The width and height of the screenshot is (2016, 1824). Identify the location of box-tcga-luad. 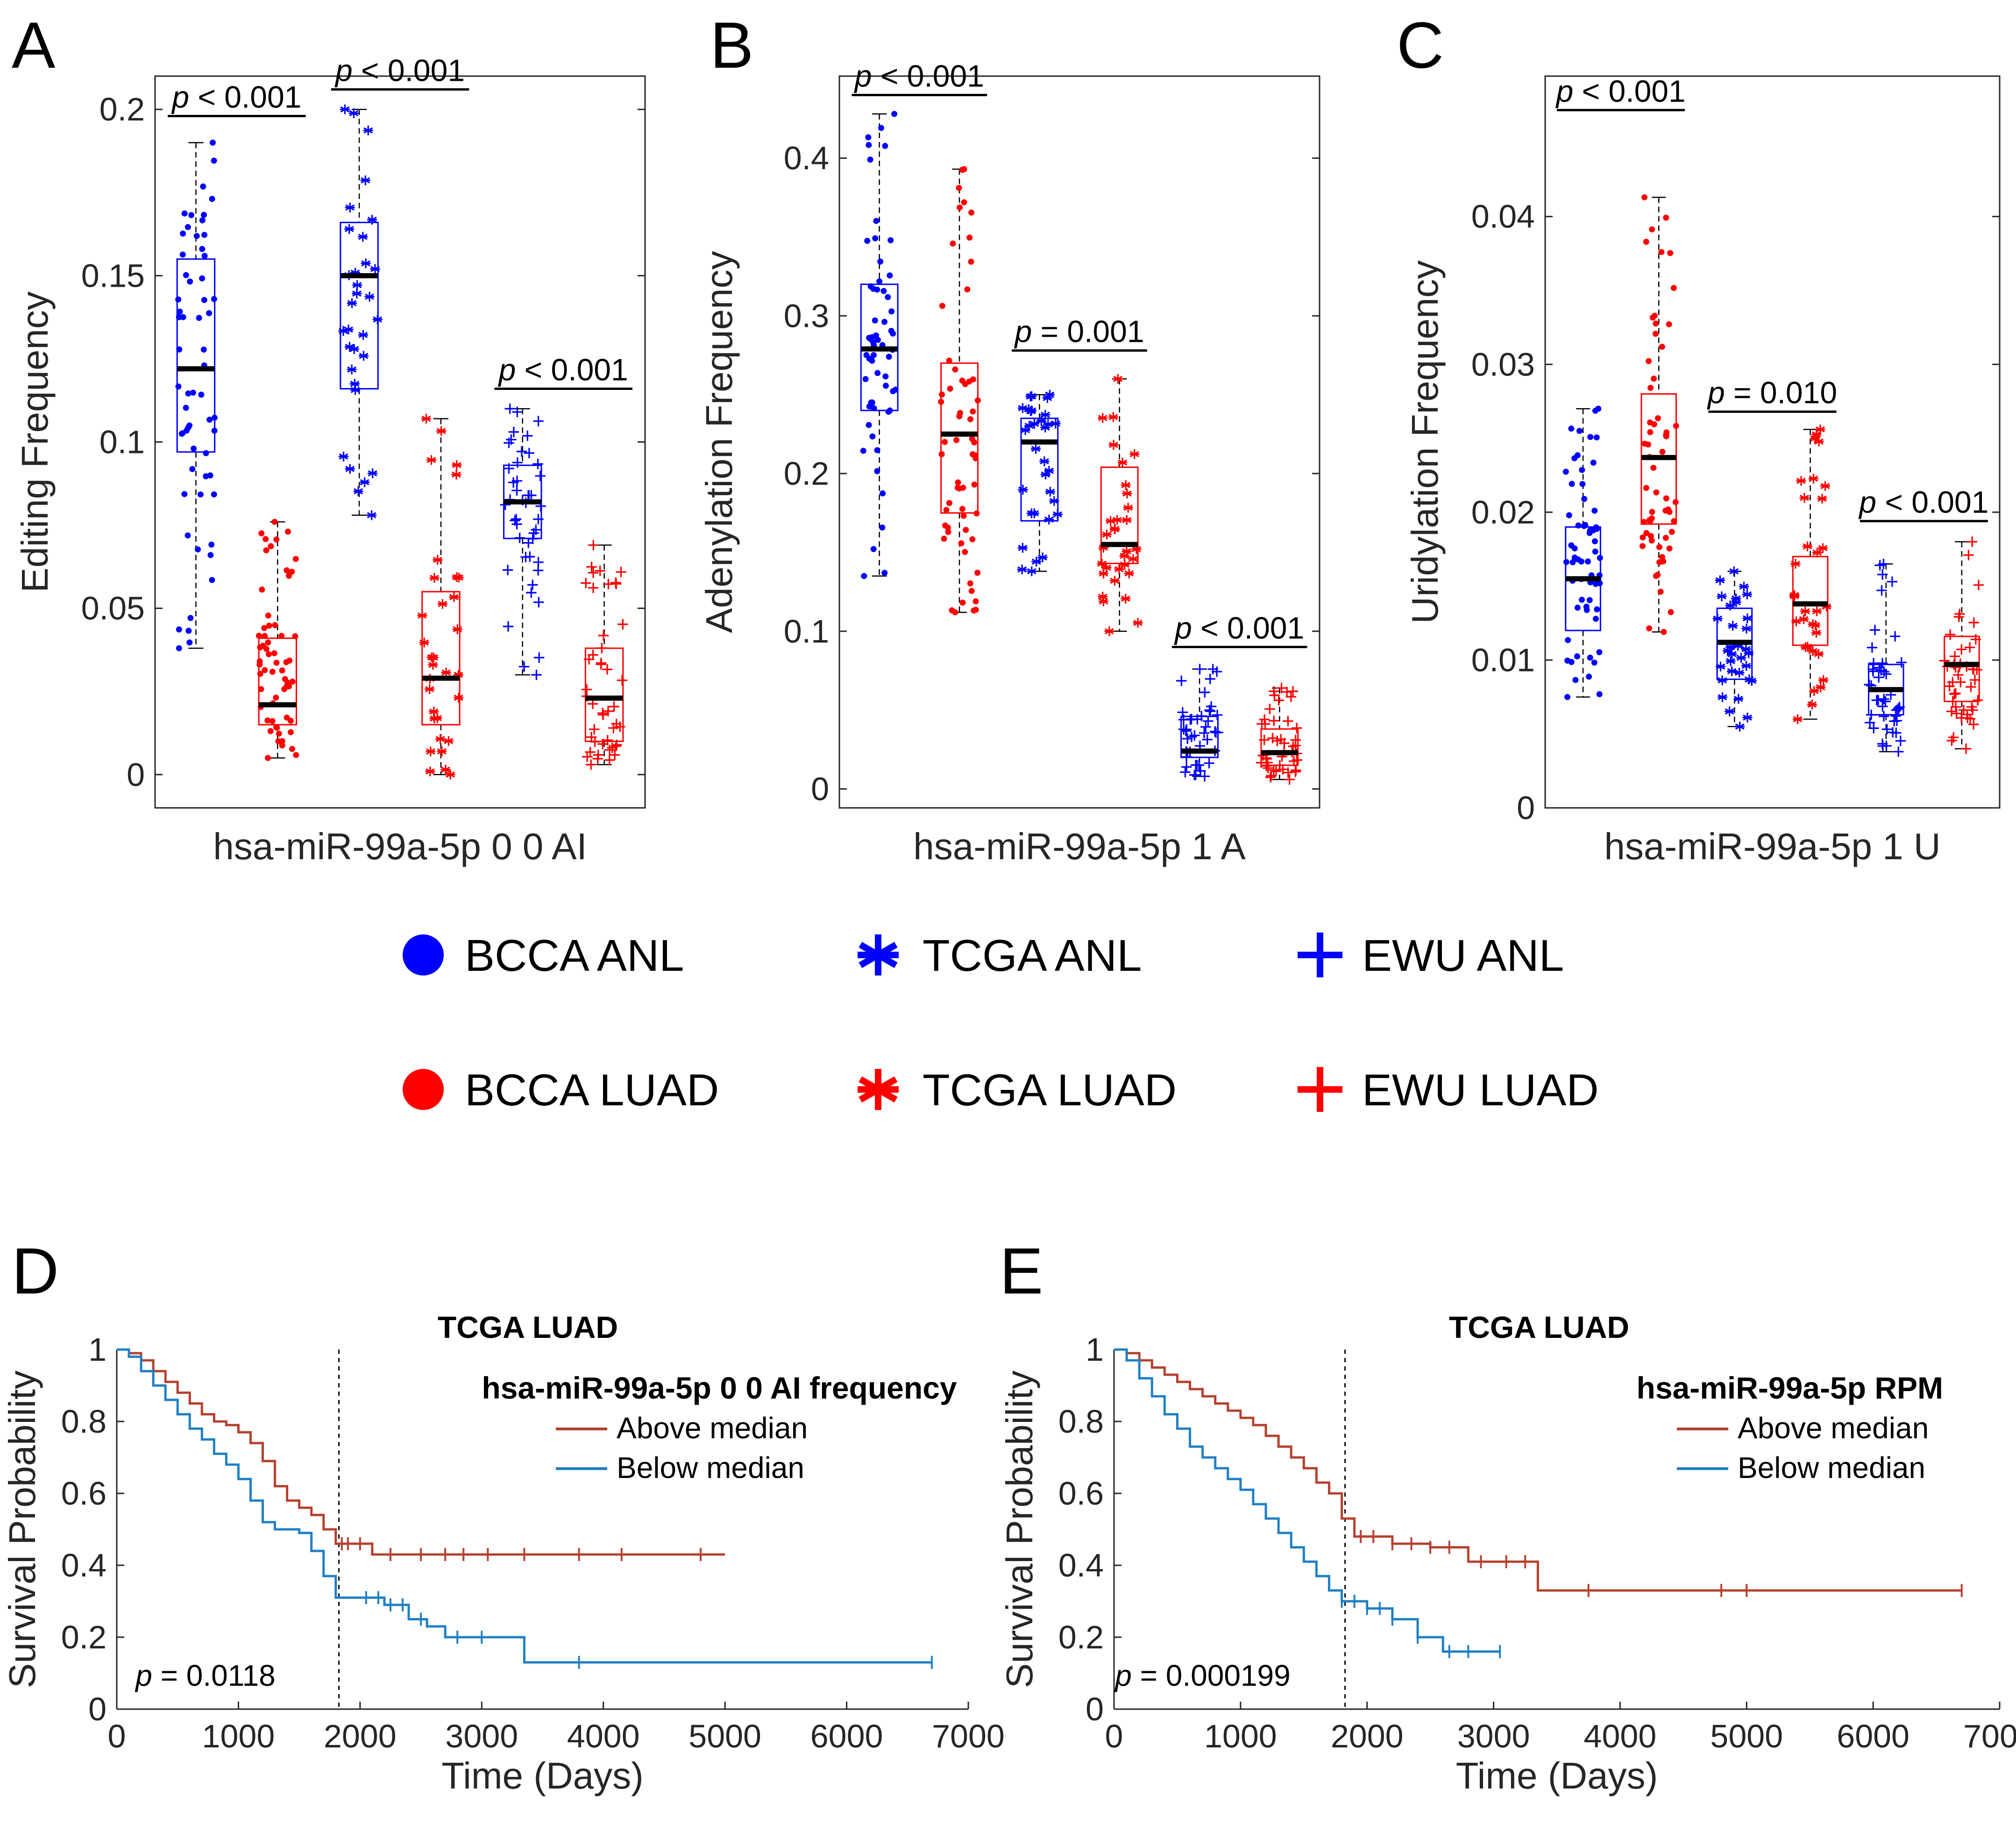
(1810, 574).